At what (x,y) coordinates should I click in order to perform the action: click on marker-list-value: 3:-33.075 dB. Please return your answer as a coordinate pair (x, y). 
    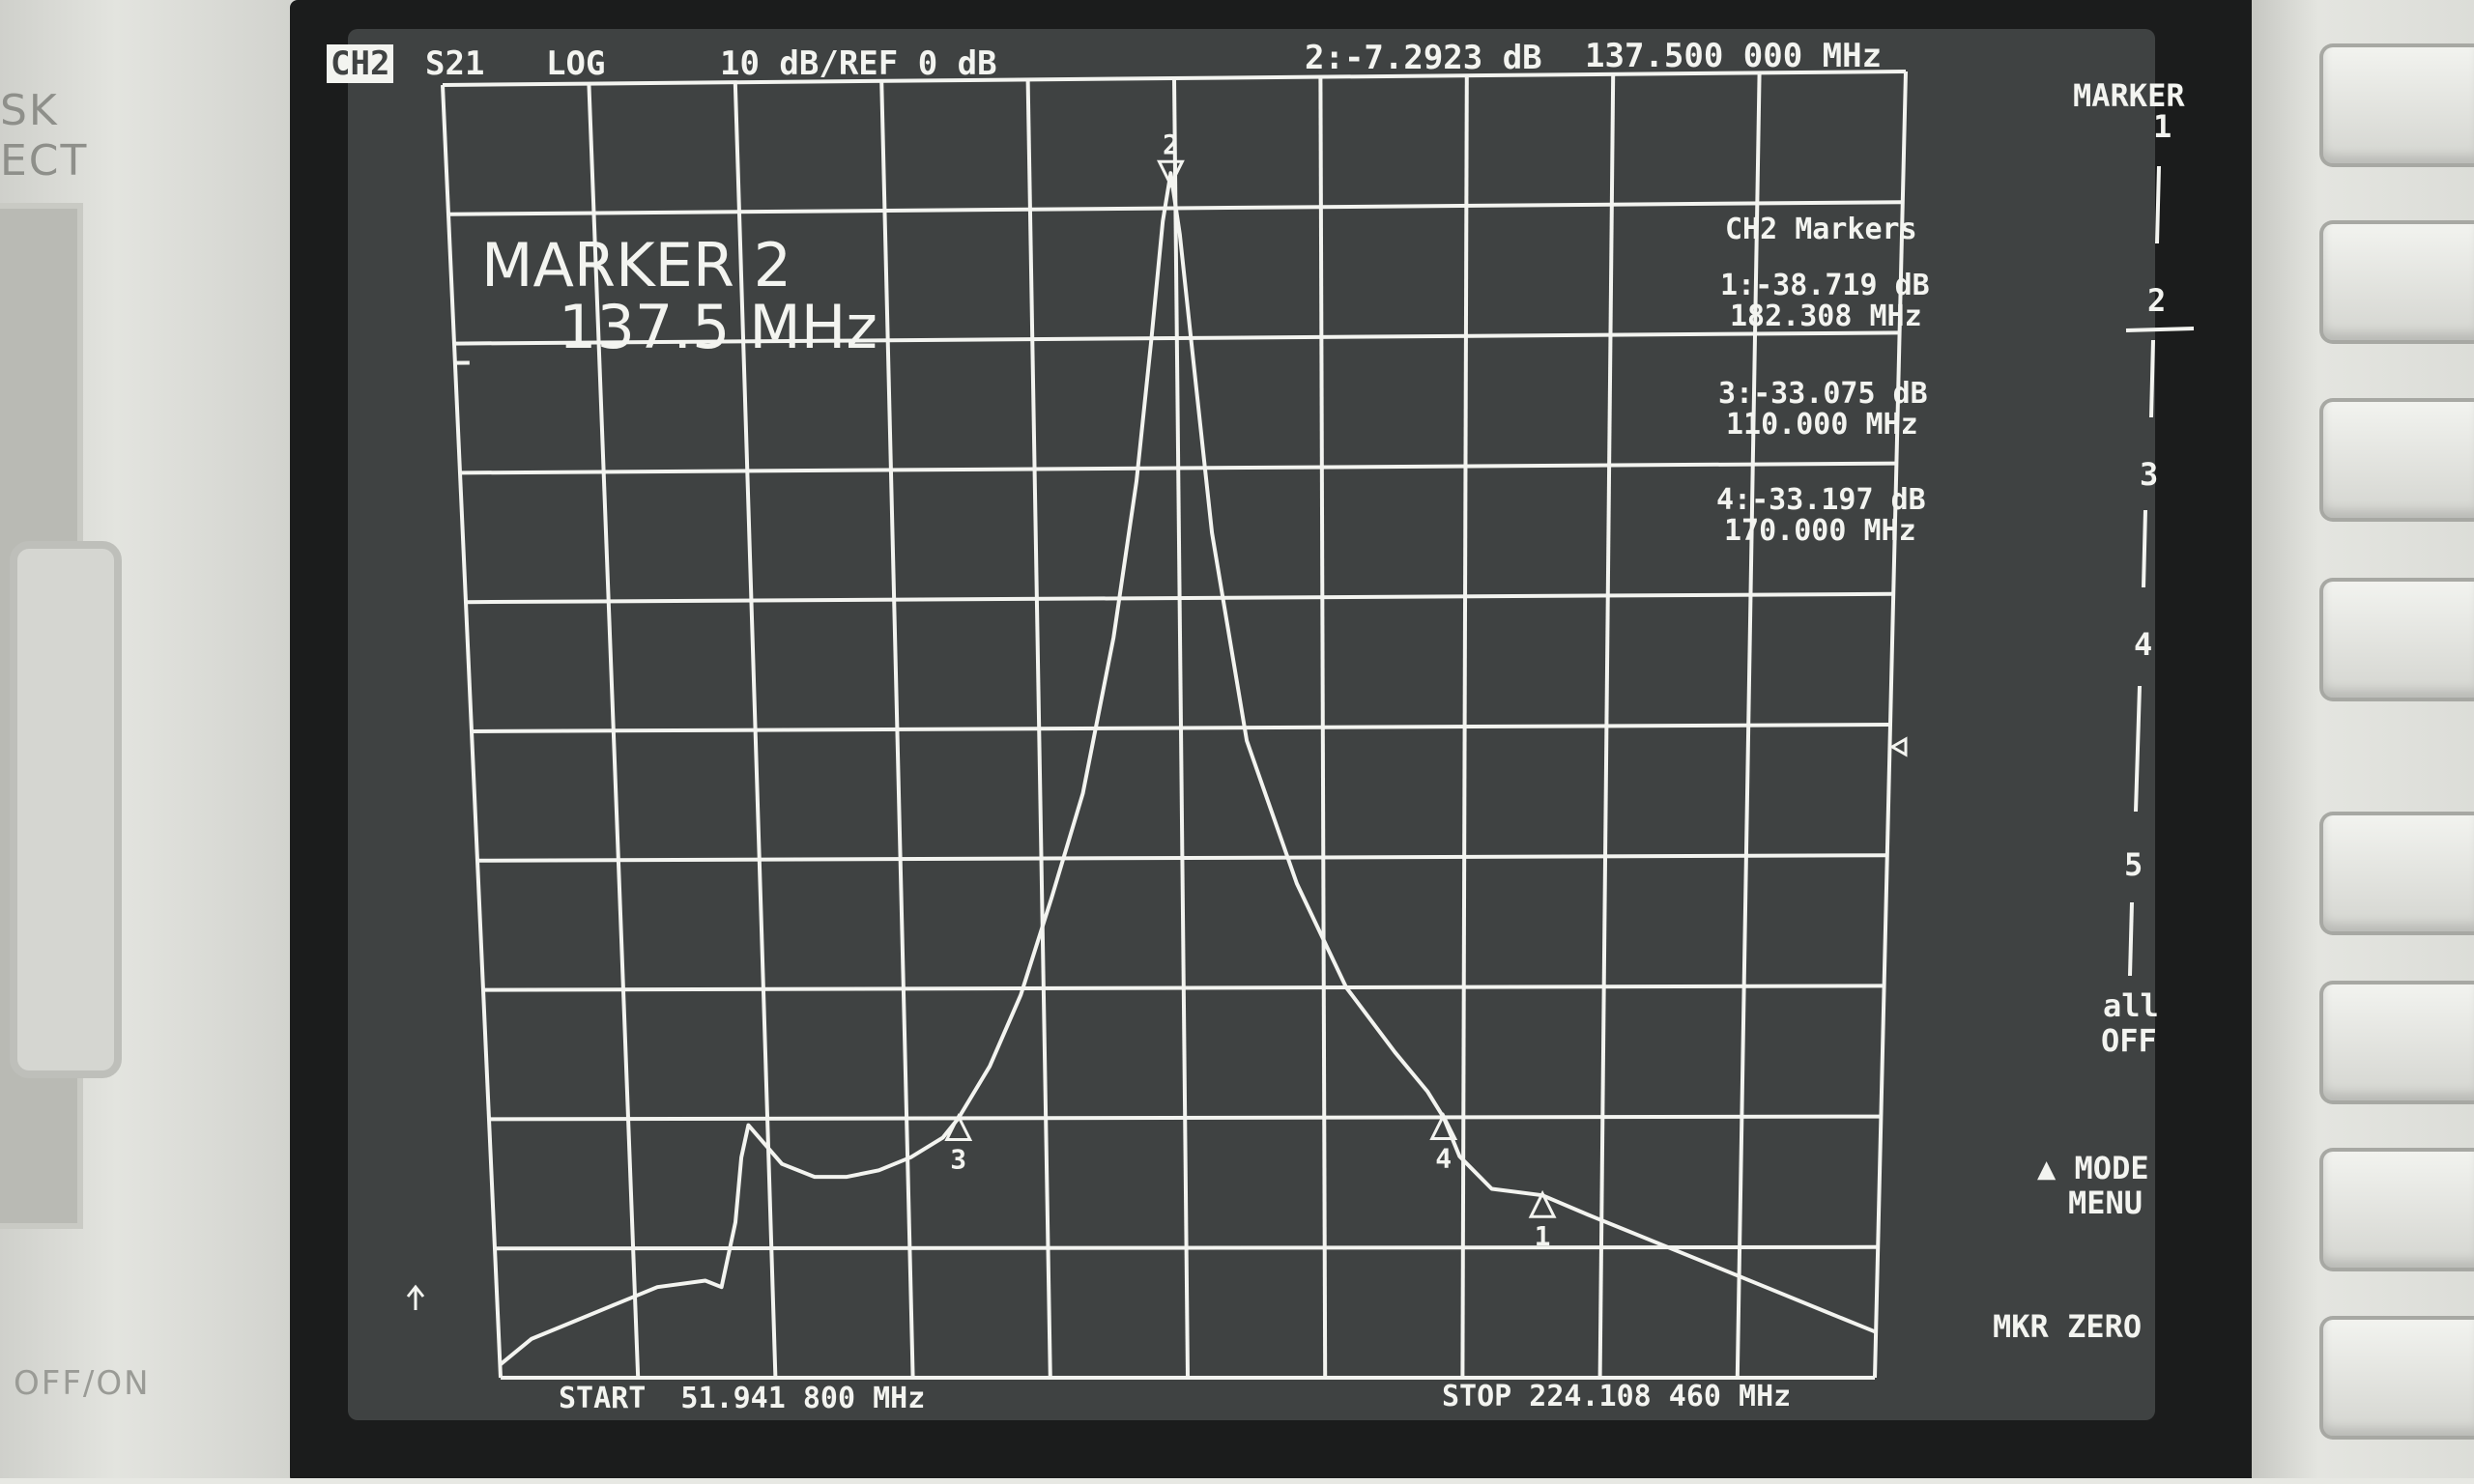
    Looking at the image, I should click on (1823, 394).